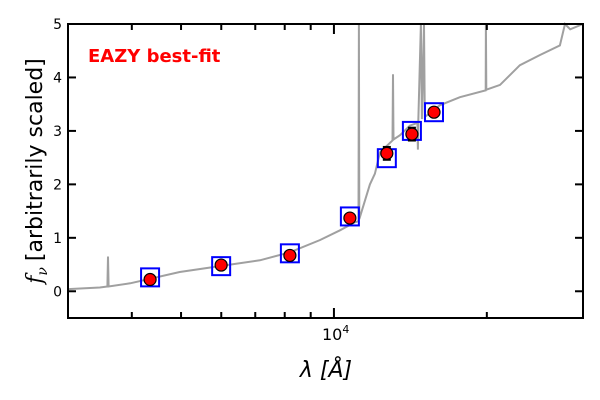 The height and width of the screenshot is (400, 600). What do you see at coordinates (37, 172) in the screenshot?
I see `y-axis-label: fν[arbitrarily scaled]` at bounding box center [37, 172].